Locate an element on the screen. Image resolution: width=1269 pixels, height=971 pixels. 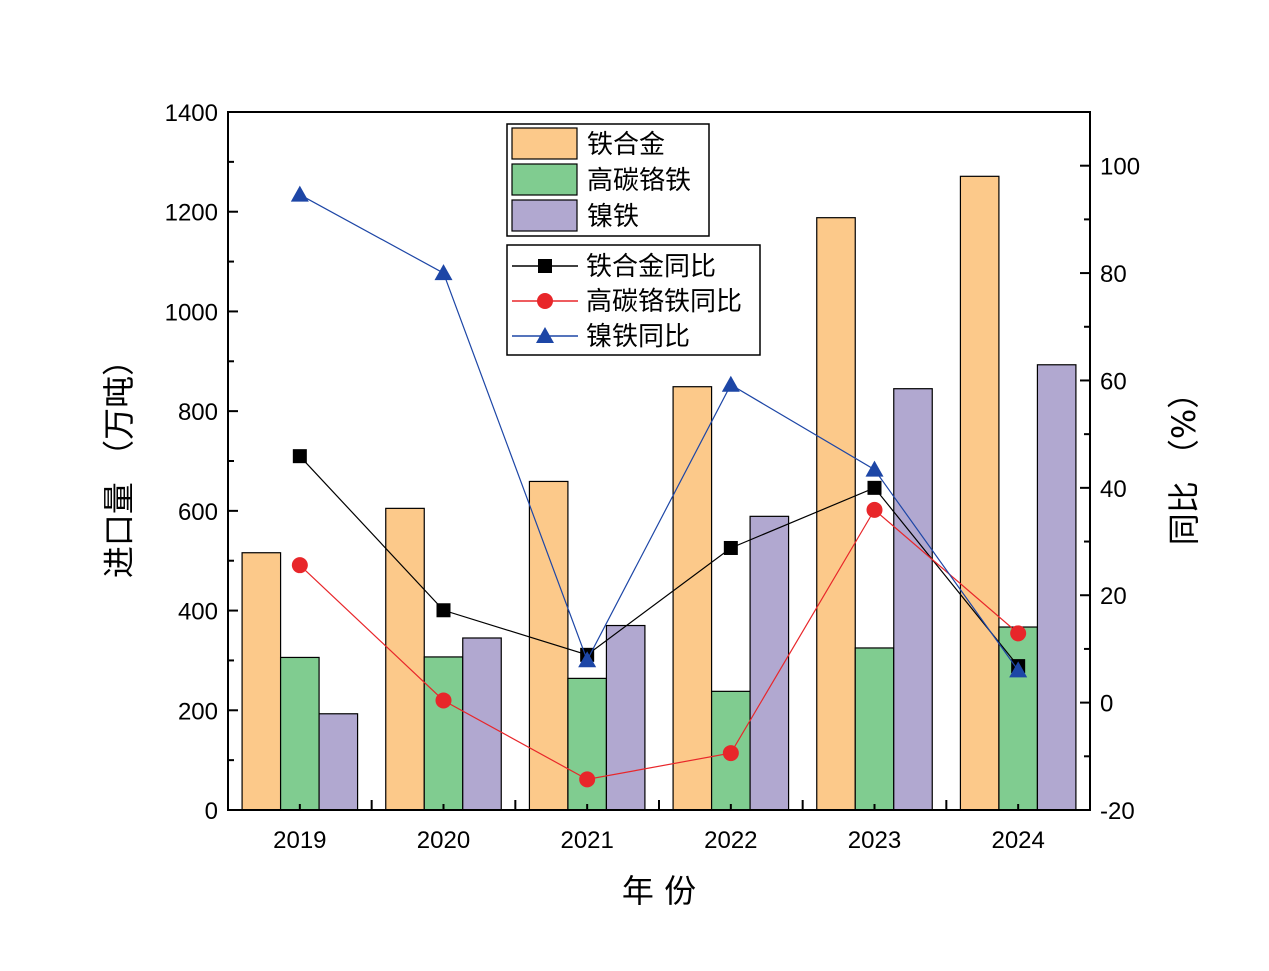
y-right-tick-label: 0 is located at coordinates (1106, 704).